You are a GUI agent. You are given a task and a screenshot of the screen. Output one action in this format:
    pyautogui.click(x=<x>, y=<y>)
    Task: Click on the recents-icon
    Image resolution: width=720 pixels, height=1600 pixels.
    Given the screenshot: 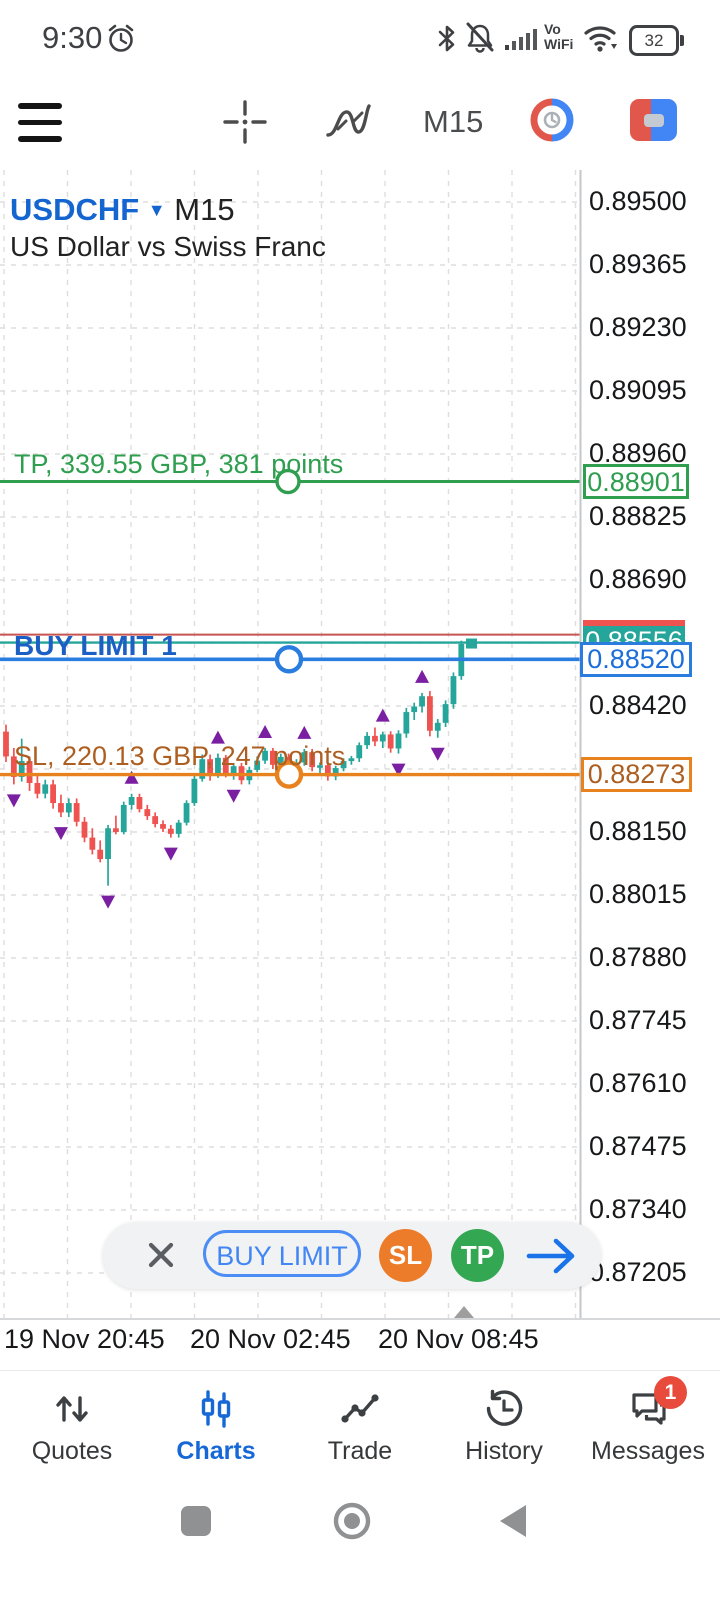 What is the action you would take?
    pyautogui.click(x=196, y=1521)
    